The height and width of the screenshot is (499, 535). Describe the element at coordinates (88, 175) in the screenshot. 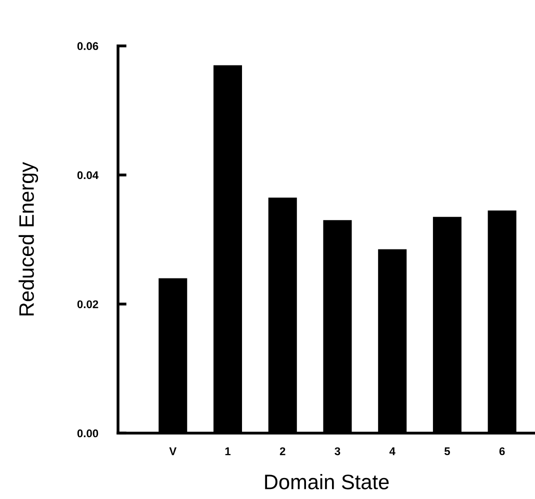

I see `y-tick-label: 0.04` at that location.